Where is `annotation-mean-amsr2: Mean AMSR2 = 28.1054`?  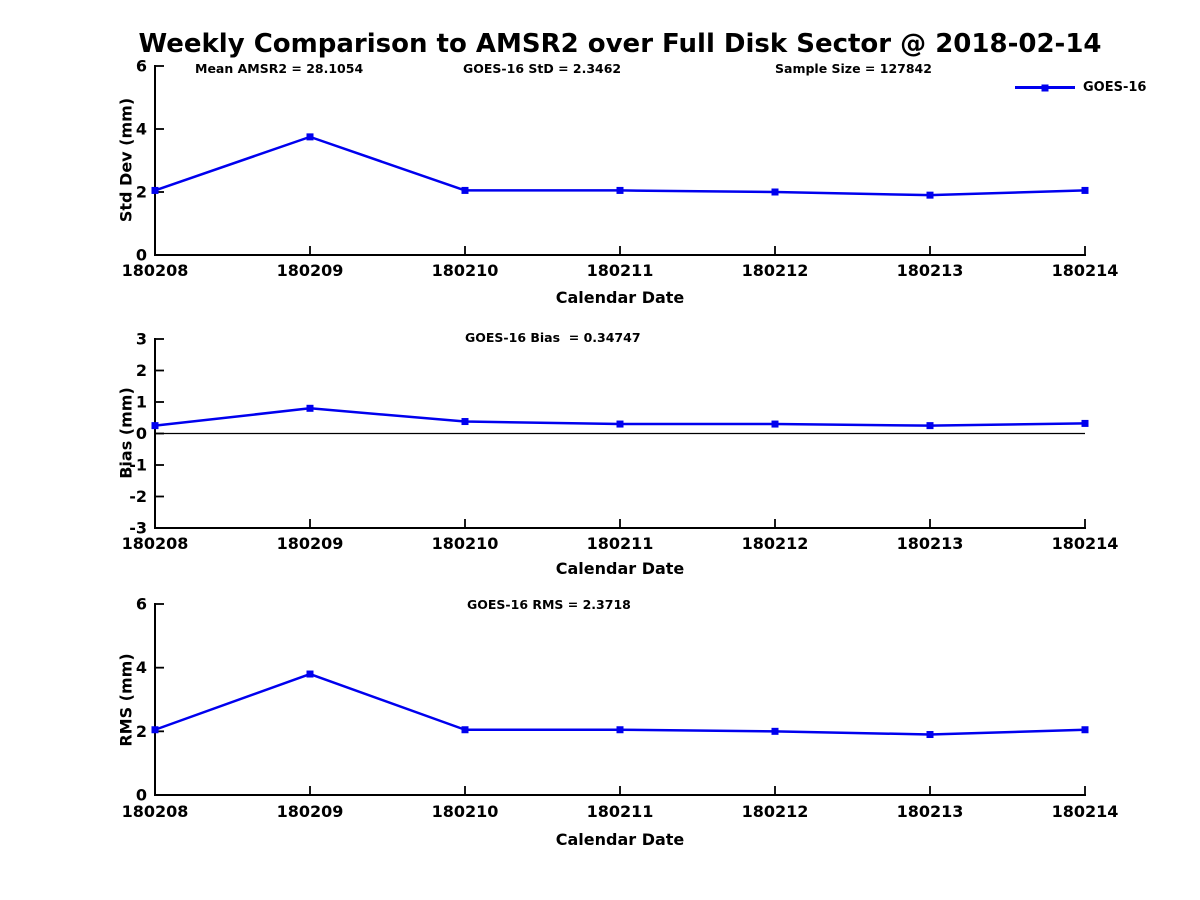
annotation-mean-amsr2: Mean AMSR2 = 28.1054 is located at coordinates (279, 68).